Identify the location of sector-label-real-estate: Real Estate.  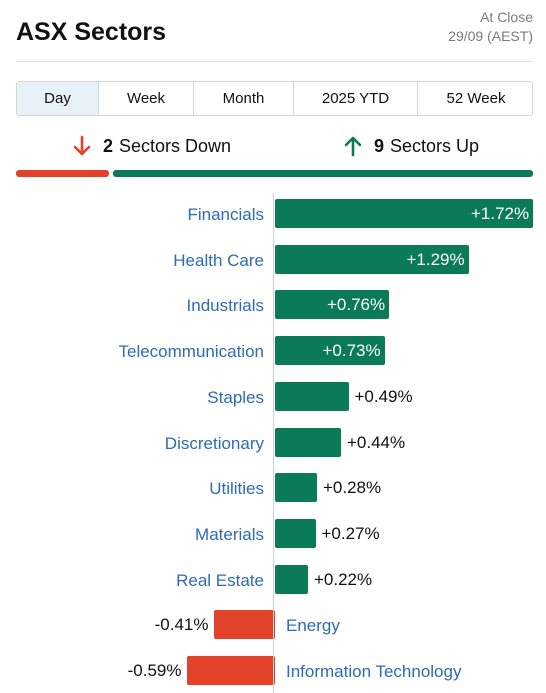
(220, 580).